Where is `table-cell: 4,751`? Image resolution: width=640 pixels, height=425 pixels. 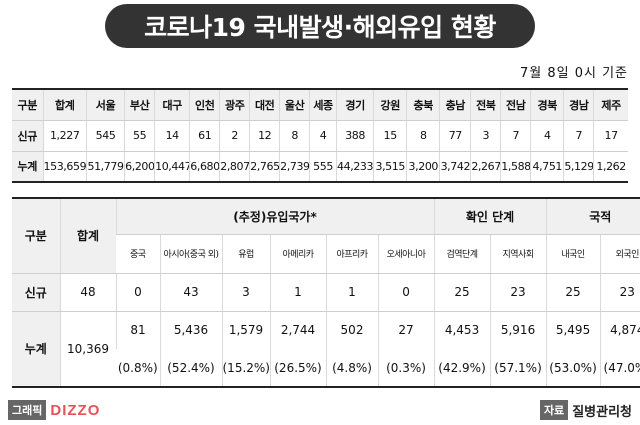
table-cell: 4,751 is located at coordinates (547, 166).